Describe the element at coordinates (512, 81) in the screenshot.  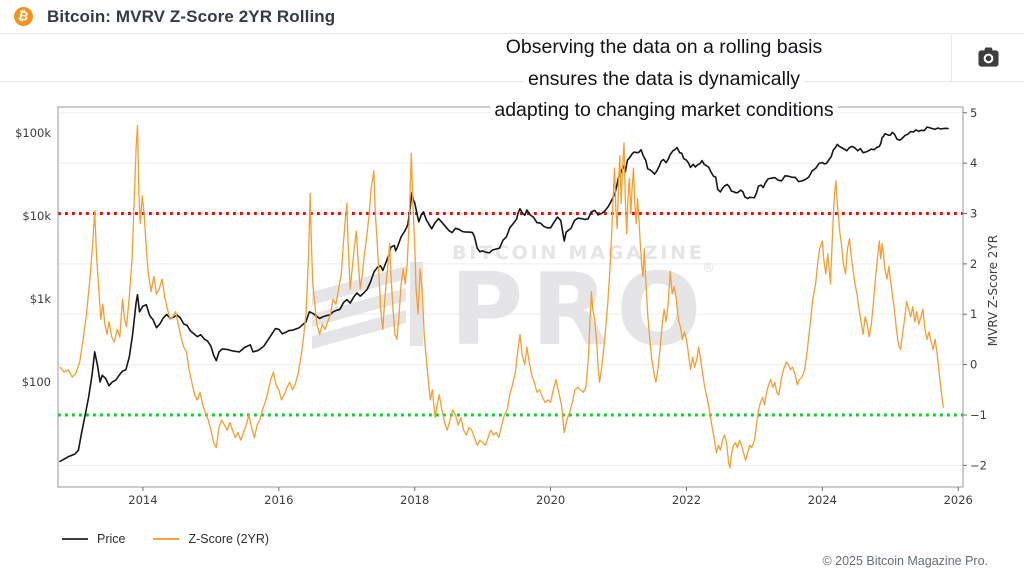
I see `toolbar-divider` at that location.